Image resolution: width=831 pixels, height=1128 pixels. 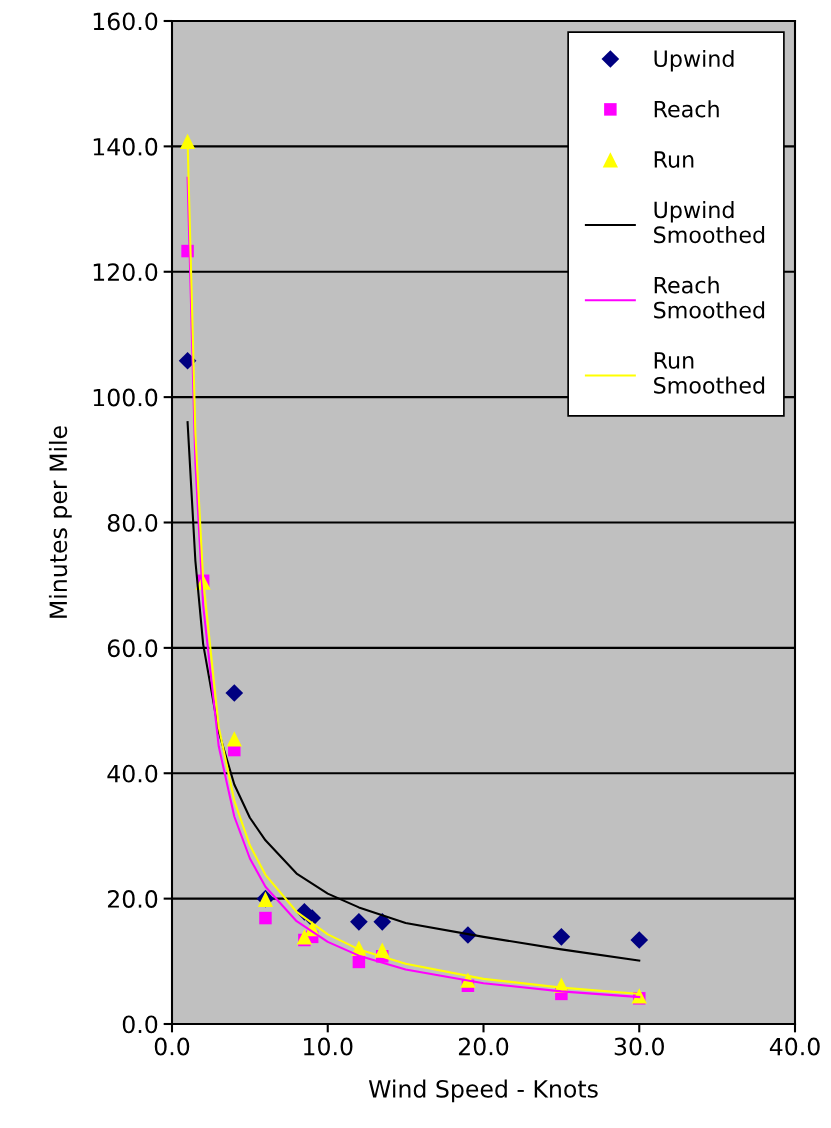 What do you see at coordinates (140, 1024) in the screenshot?
I see `y-tick-label: 0.0` at bounding box center [140, 1024].